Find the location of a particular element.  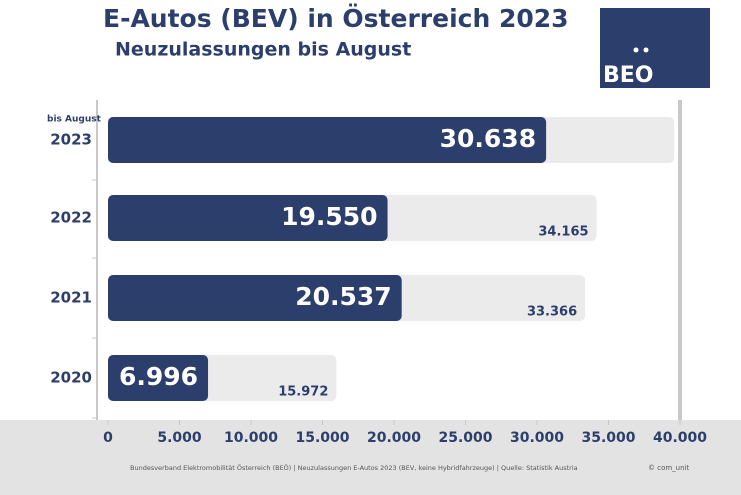

value-label: 6.996 is located at coordinates (158, 376).